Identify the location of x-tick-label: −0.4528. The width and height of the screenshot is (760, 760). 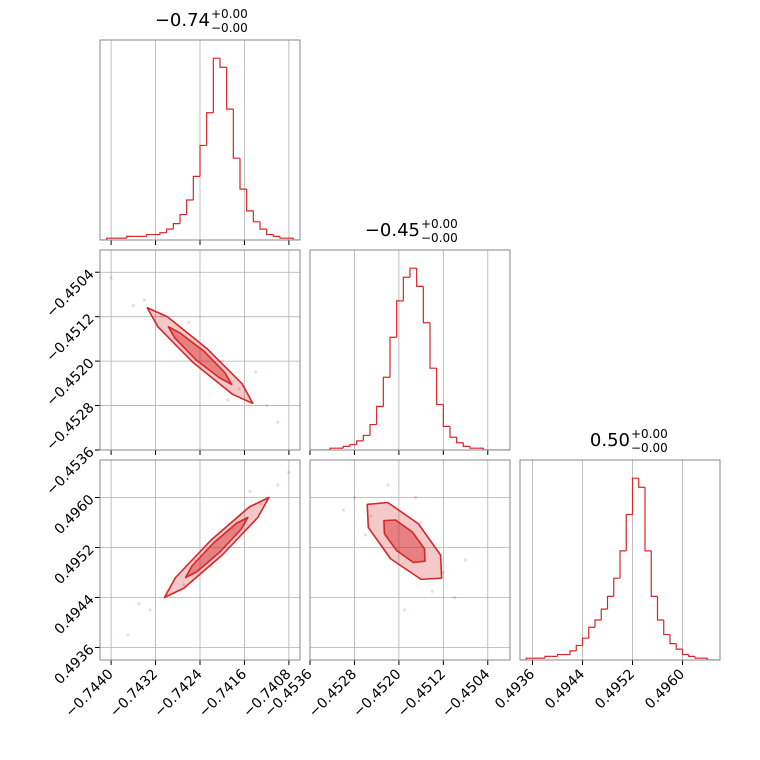
(333, 693).